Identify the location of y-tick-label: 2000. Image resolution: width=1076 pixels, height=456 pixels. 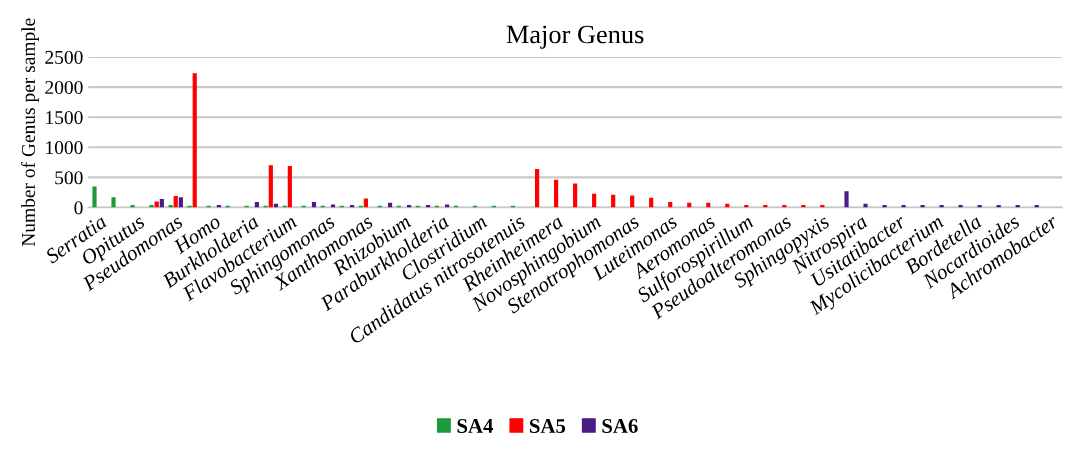
(64, 87).